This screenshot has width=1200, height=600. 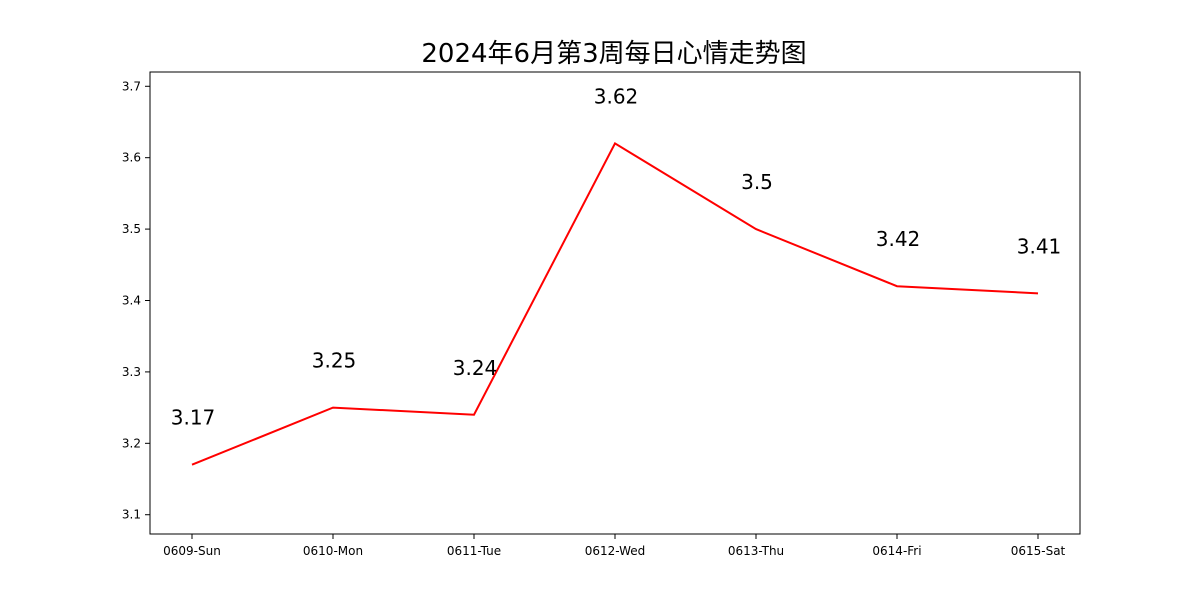 What do you see at coordinates (131, 515) in the screenshot?
I see `y-tick-label: 3.1` at bounding box center [131, 515].